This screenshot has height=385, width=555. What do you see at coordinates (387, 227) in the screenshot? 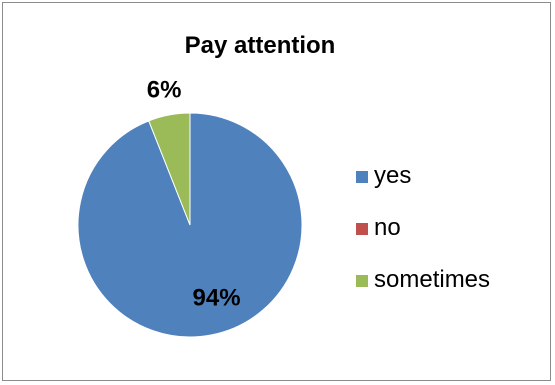
I see `legend-label-no: no` at bounding box center [387, 227].